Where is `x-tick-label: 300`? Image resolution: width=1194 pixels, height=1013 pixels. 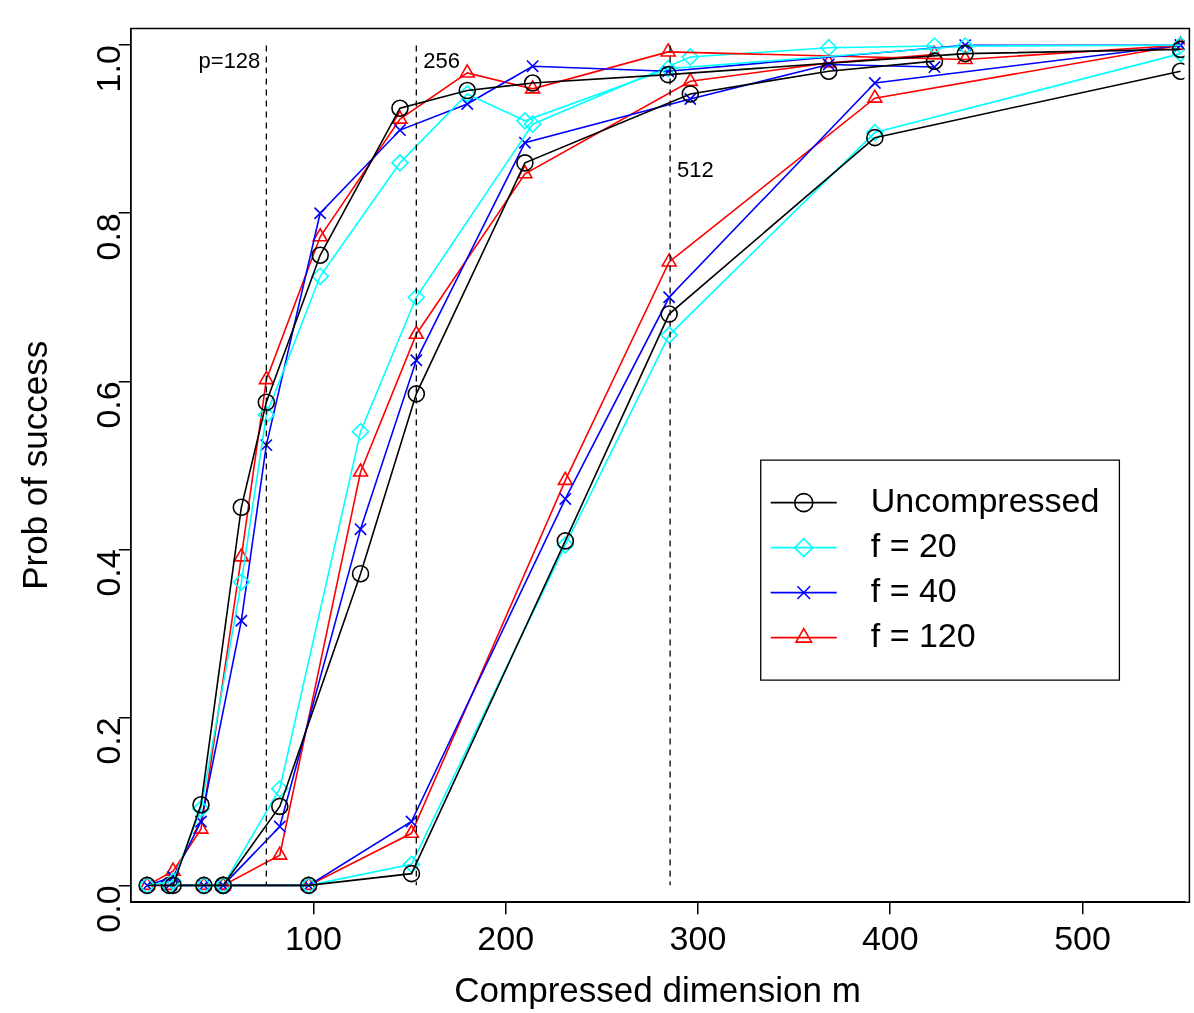
x-tick-label: 300 is located at coordinates (698, 937).